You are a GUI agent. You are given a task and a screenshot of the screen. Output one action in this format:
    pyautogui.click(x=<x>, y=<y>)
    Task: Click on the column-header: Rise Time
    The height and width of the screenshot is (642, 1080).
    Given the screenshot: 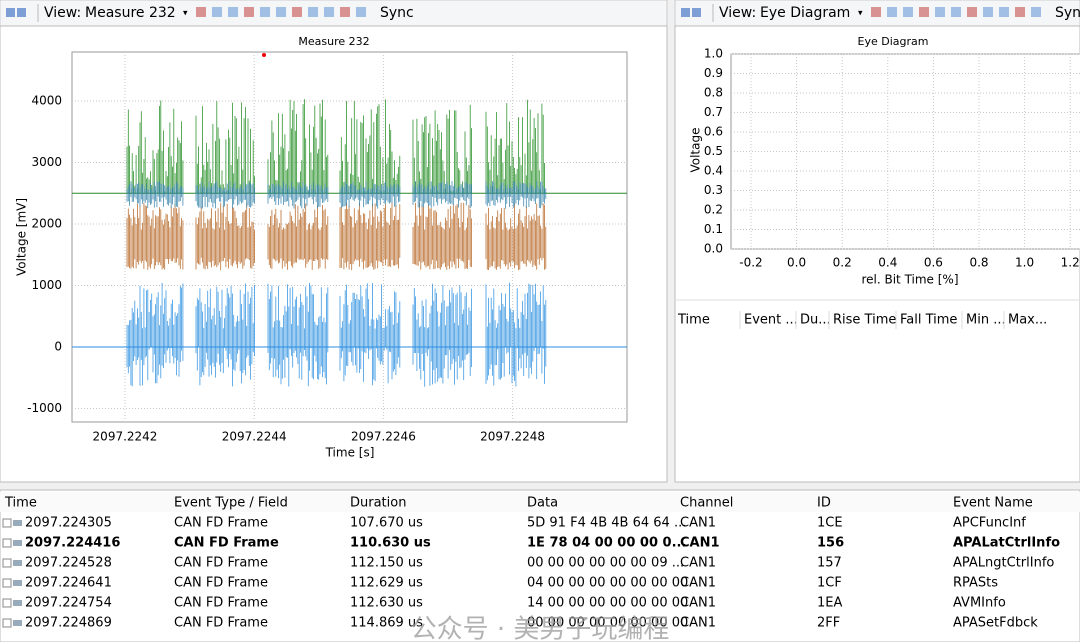 What is the action you would take?
    pyautogui.click(x=864, y=320)
    